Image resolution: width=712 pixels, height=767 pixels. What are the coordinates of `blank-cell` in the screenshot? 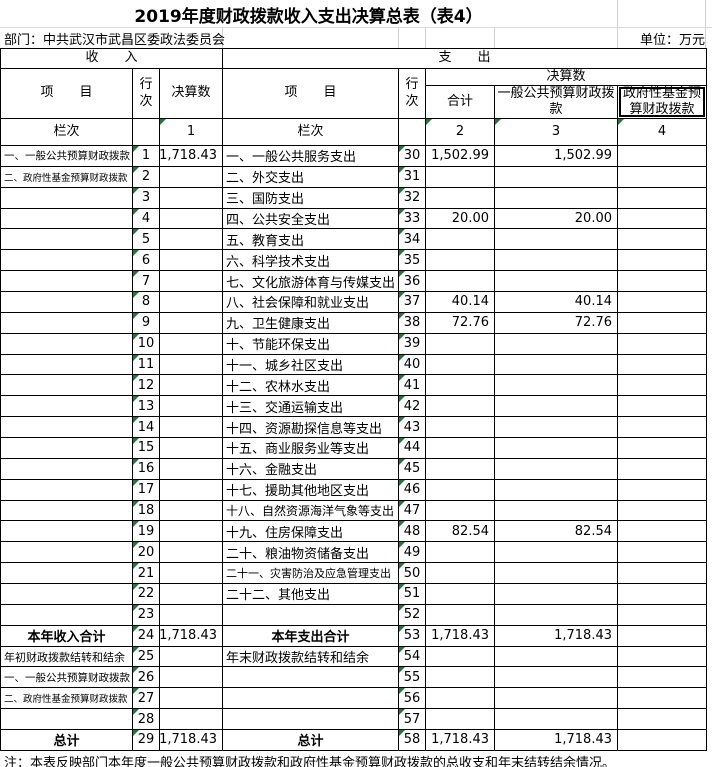 It's located at (146, 132).